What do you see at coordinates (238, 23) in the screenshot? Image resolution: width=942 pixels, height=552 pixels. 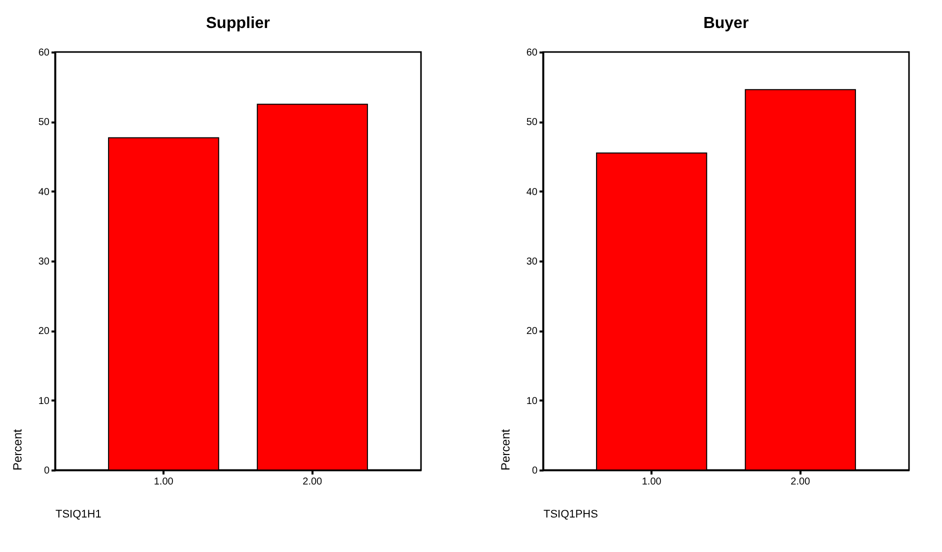 I see `chart-title: Supplier` at bounding box center [238, 23].